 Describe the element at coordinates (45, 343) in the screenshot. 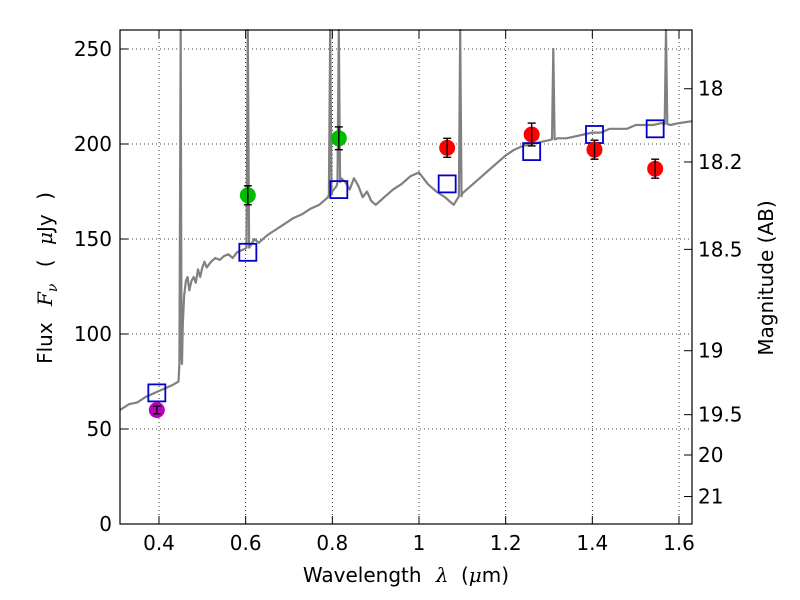

I see `y-axis-title-text: Flux` at that location.